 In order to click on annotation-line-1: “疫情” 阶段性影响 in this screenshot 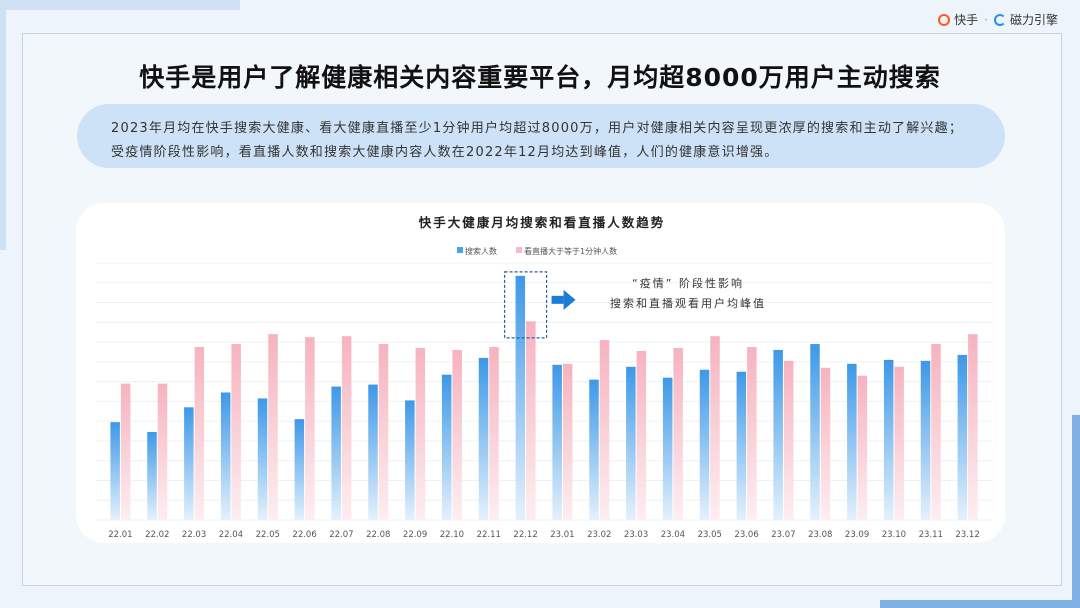, I will do `click(688, 283)`.